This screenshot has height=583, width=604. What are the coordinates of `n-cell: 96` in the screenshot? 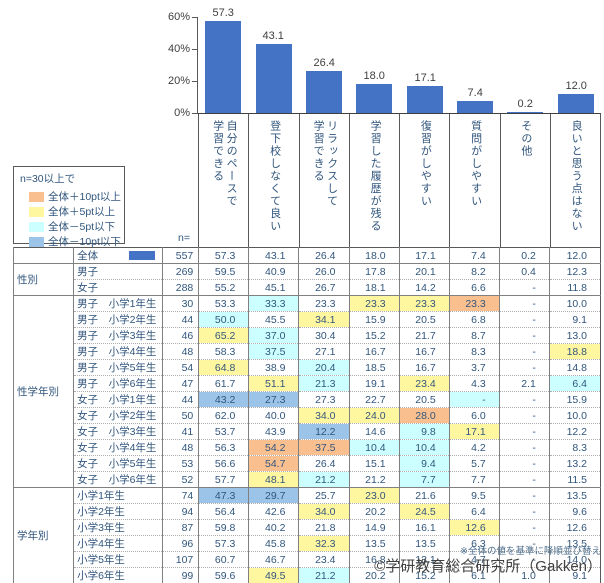 It's located at (180, 543).